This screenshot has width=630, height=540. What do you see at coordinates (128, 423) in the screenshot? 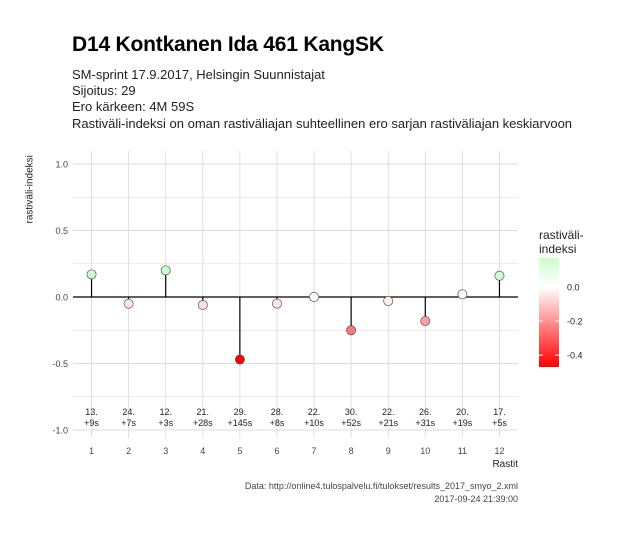
I see `time-diff-label-2: +7s` at bounding box center [128, 423].